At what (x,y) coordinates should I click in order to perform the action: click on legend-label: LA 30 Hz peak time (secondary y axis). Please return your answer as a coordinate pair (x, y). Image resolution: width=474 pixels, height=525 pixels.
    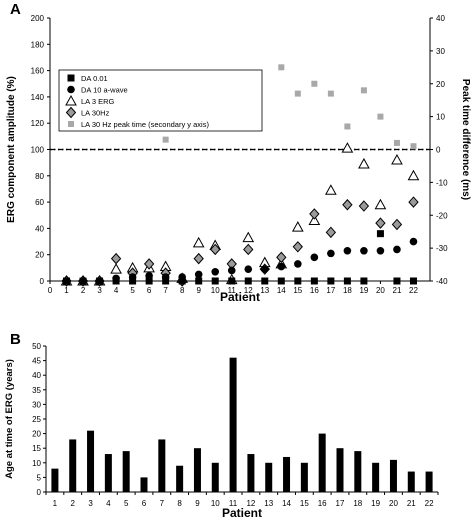
    Looking at the image, I should click on (145, 124).